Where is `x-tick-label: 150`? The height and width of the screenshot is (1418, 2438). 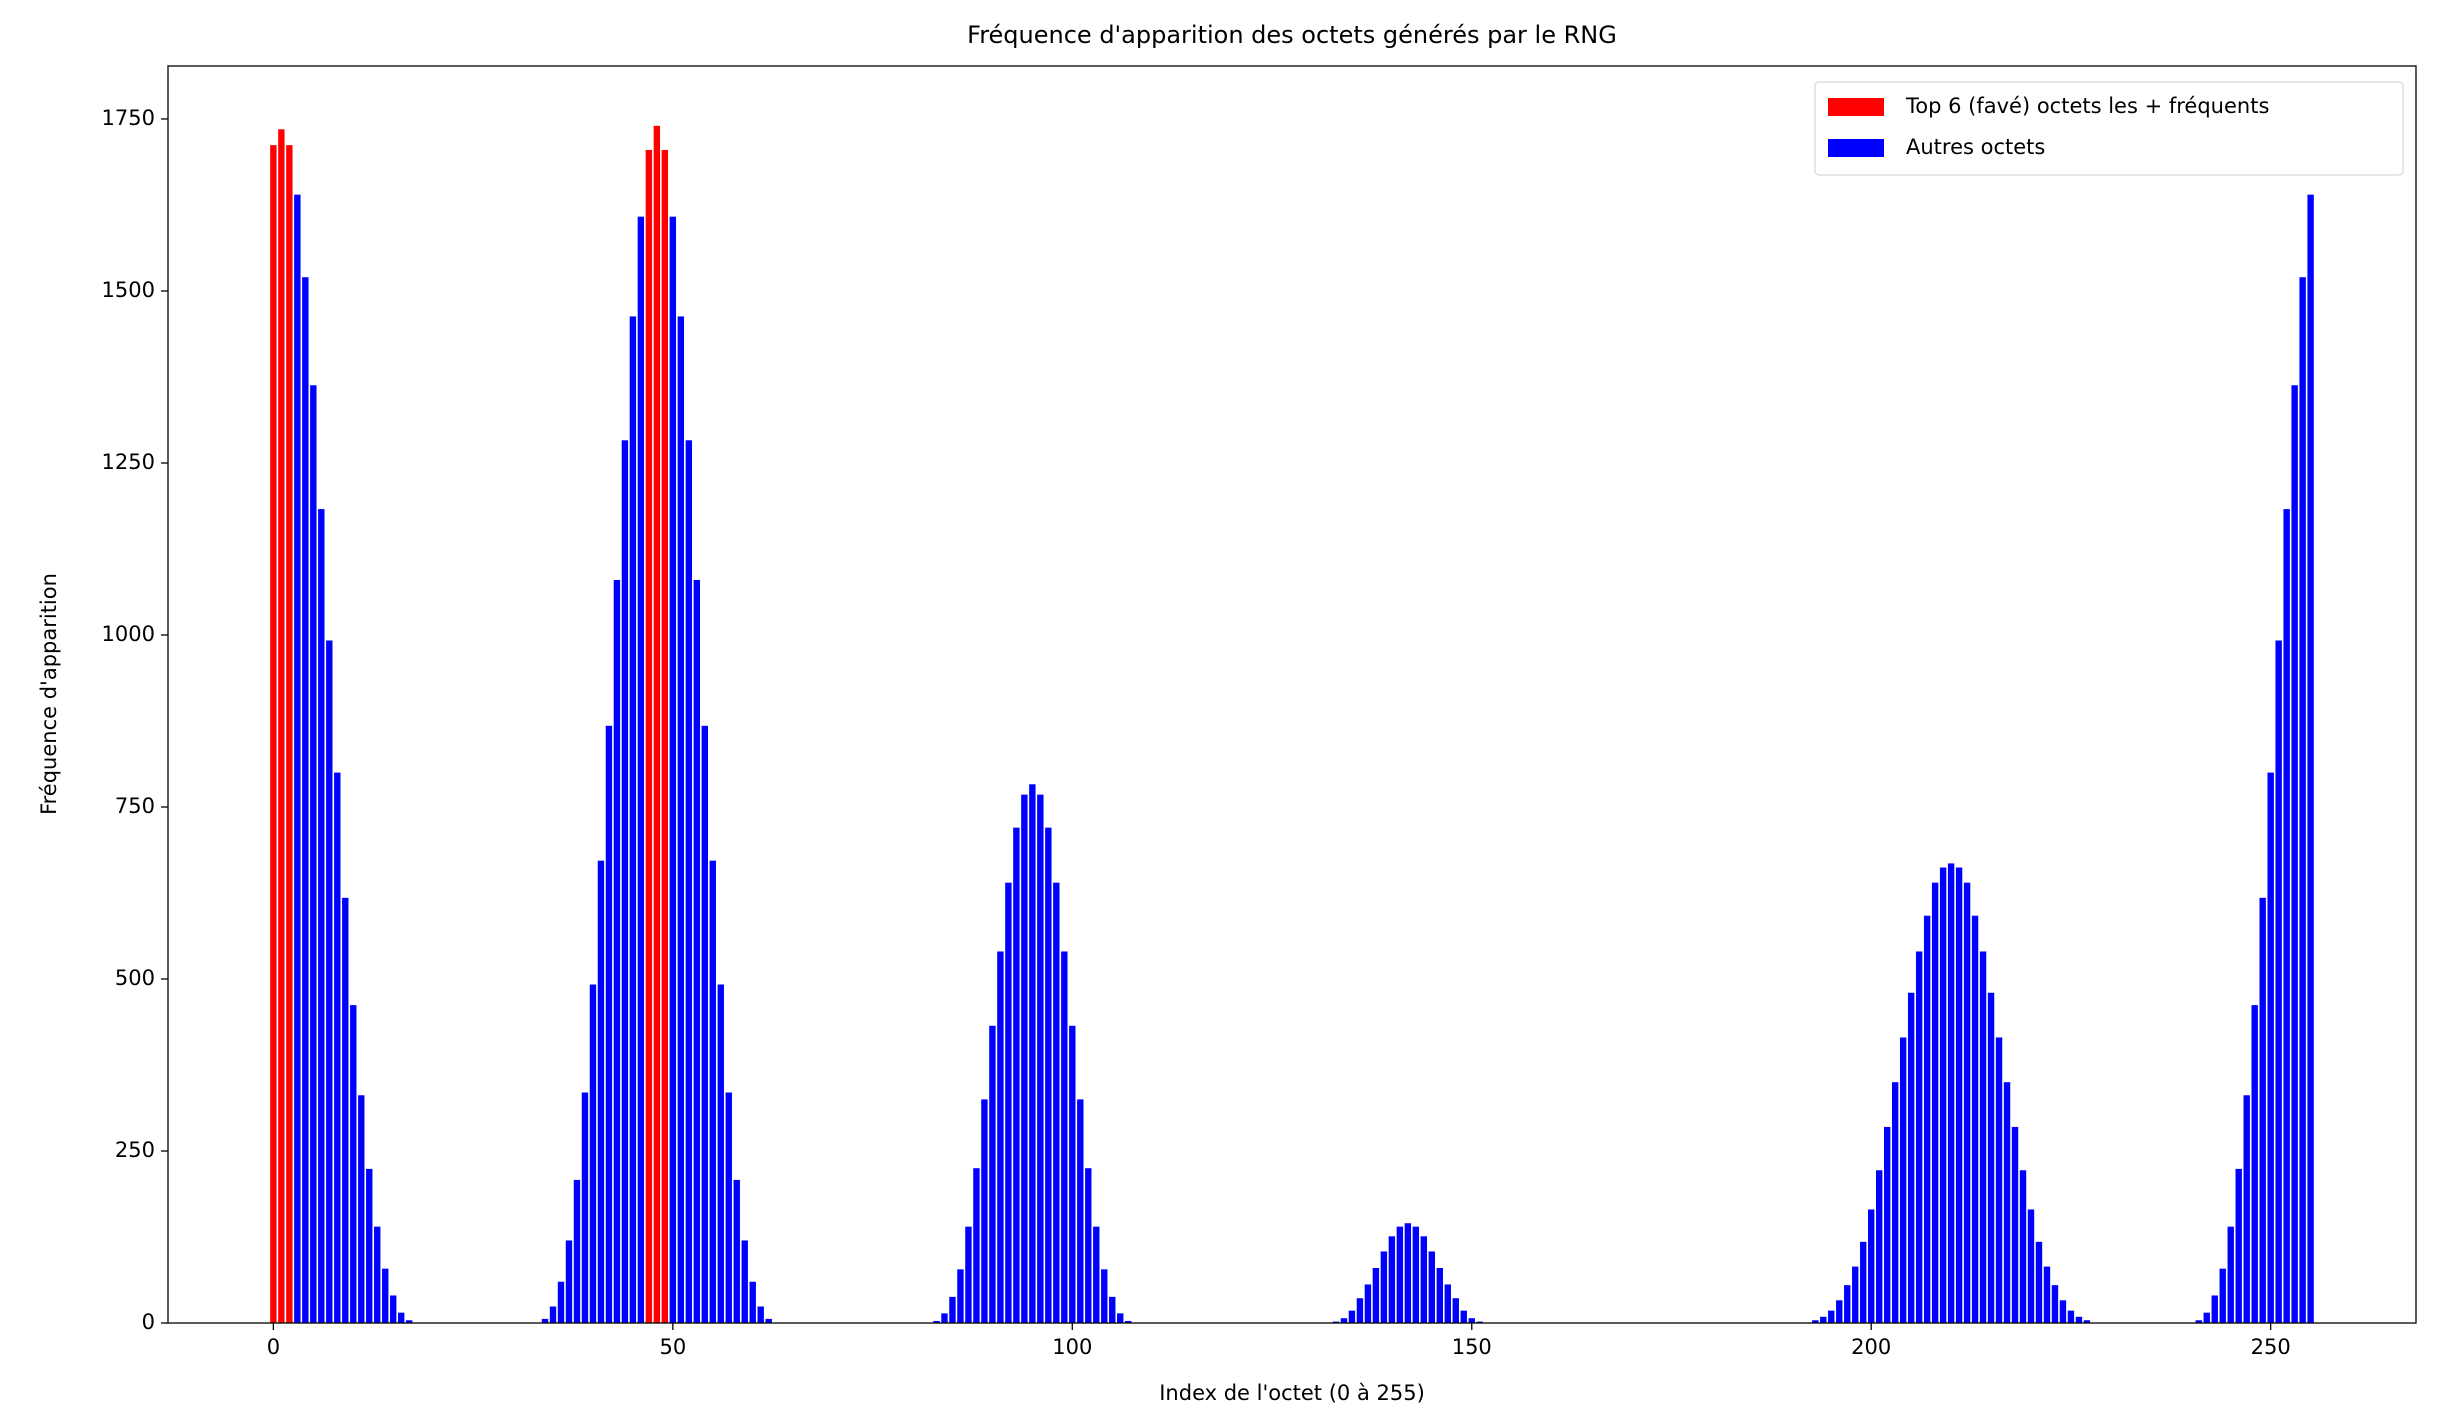
x-tick-label: 150 is located at coordinates (1472, 1347).